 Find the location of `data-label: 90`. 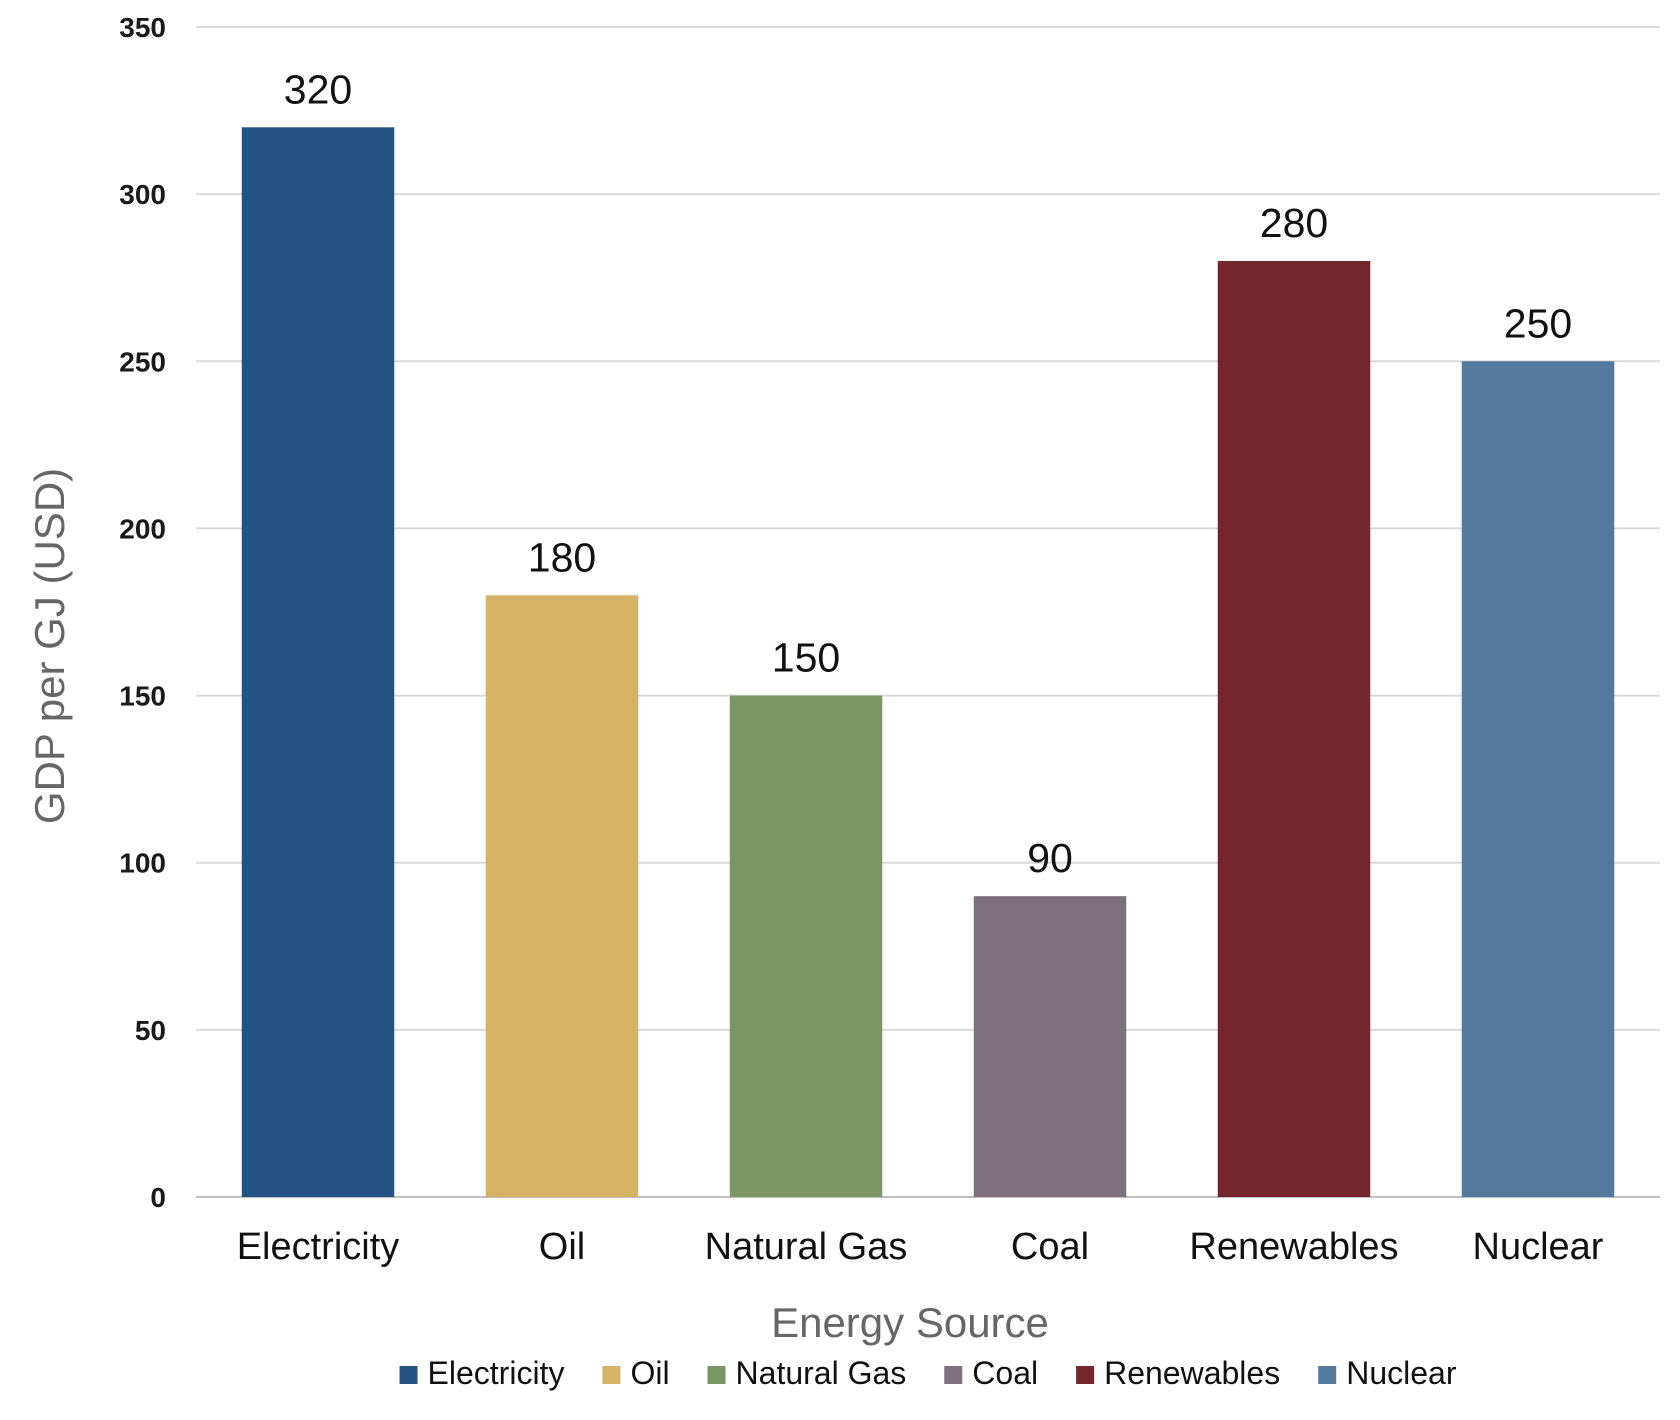

data-label: 90 is located at coordinates (1050, 858).